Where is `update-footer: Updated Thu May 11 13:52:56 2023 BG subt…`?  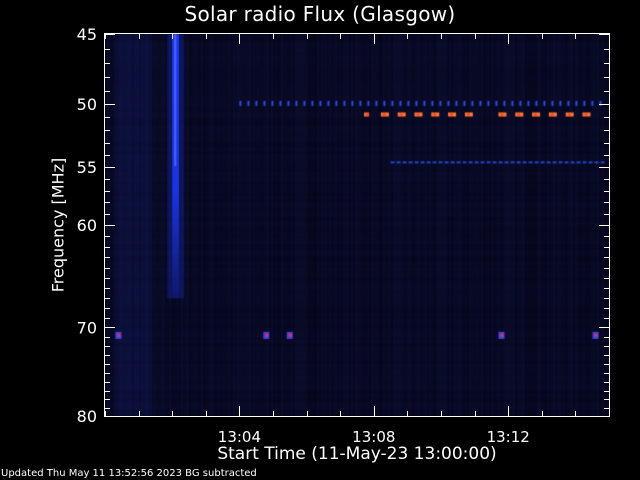 update-footer: Updated Thu May 11 13:52:56 2023 BG subt… is located at coordinates (129, 473).